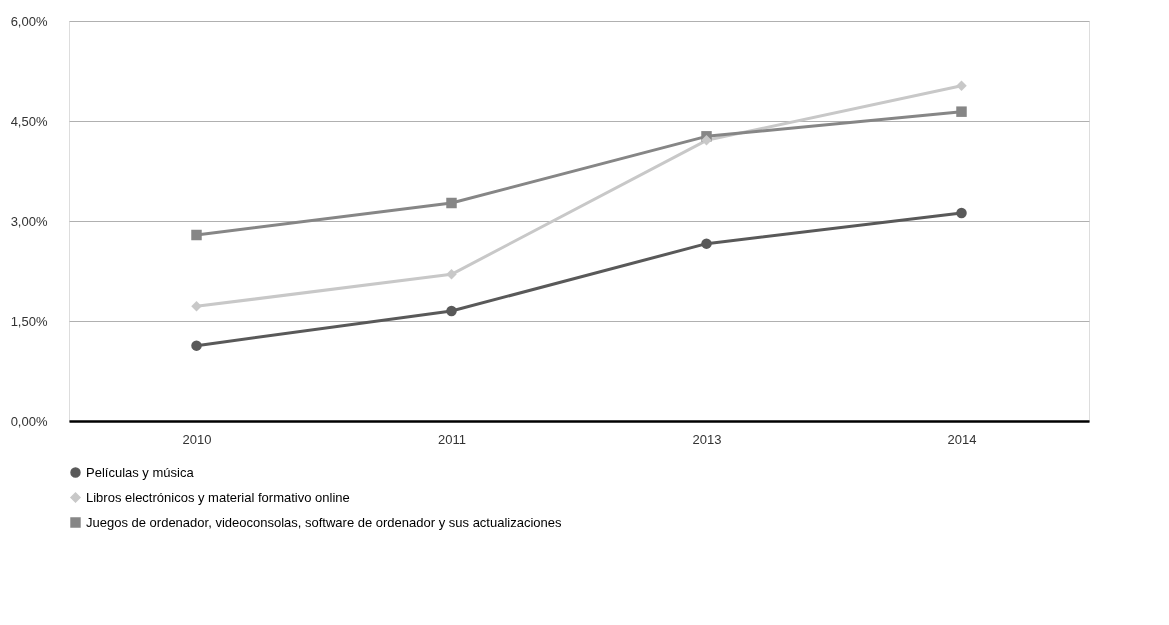 The height and width of the screenshot is (625, 1169). I want to click on legend-label: Juegos de ordenador, videoconsolas, software de ordenador y sus actualizaciones, so click(324, 522).